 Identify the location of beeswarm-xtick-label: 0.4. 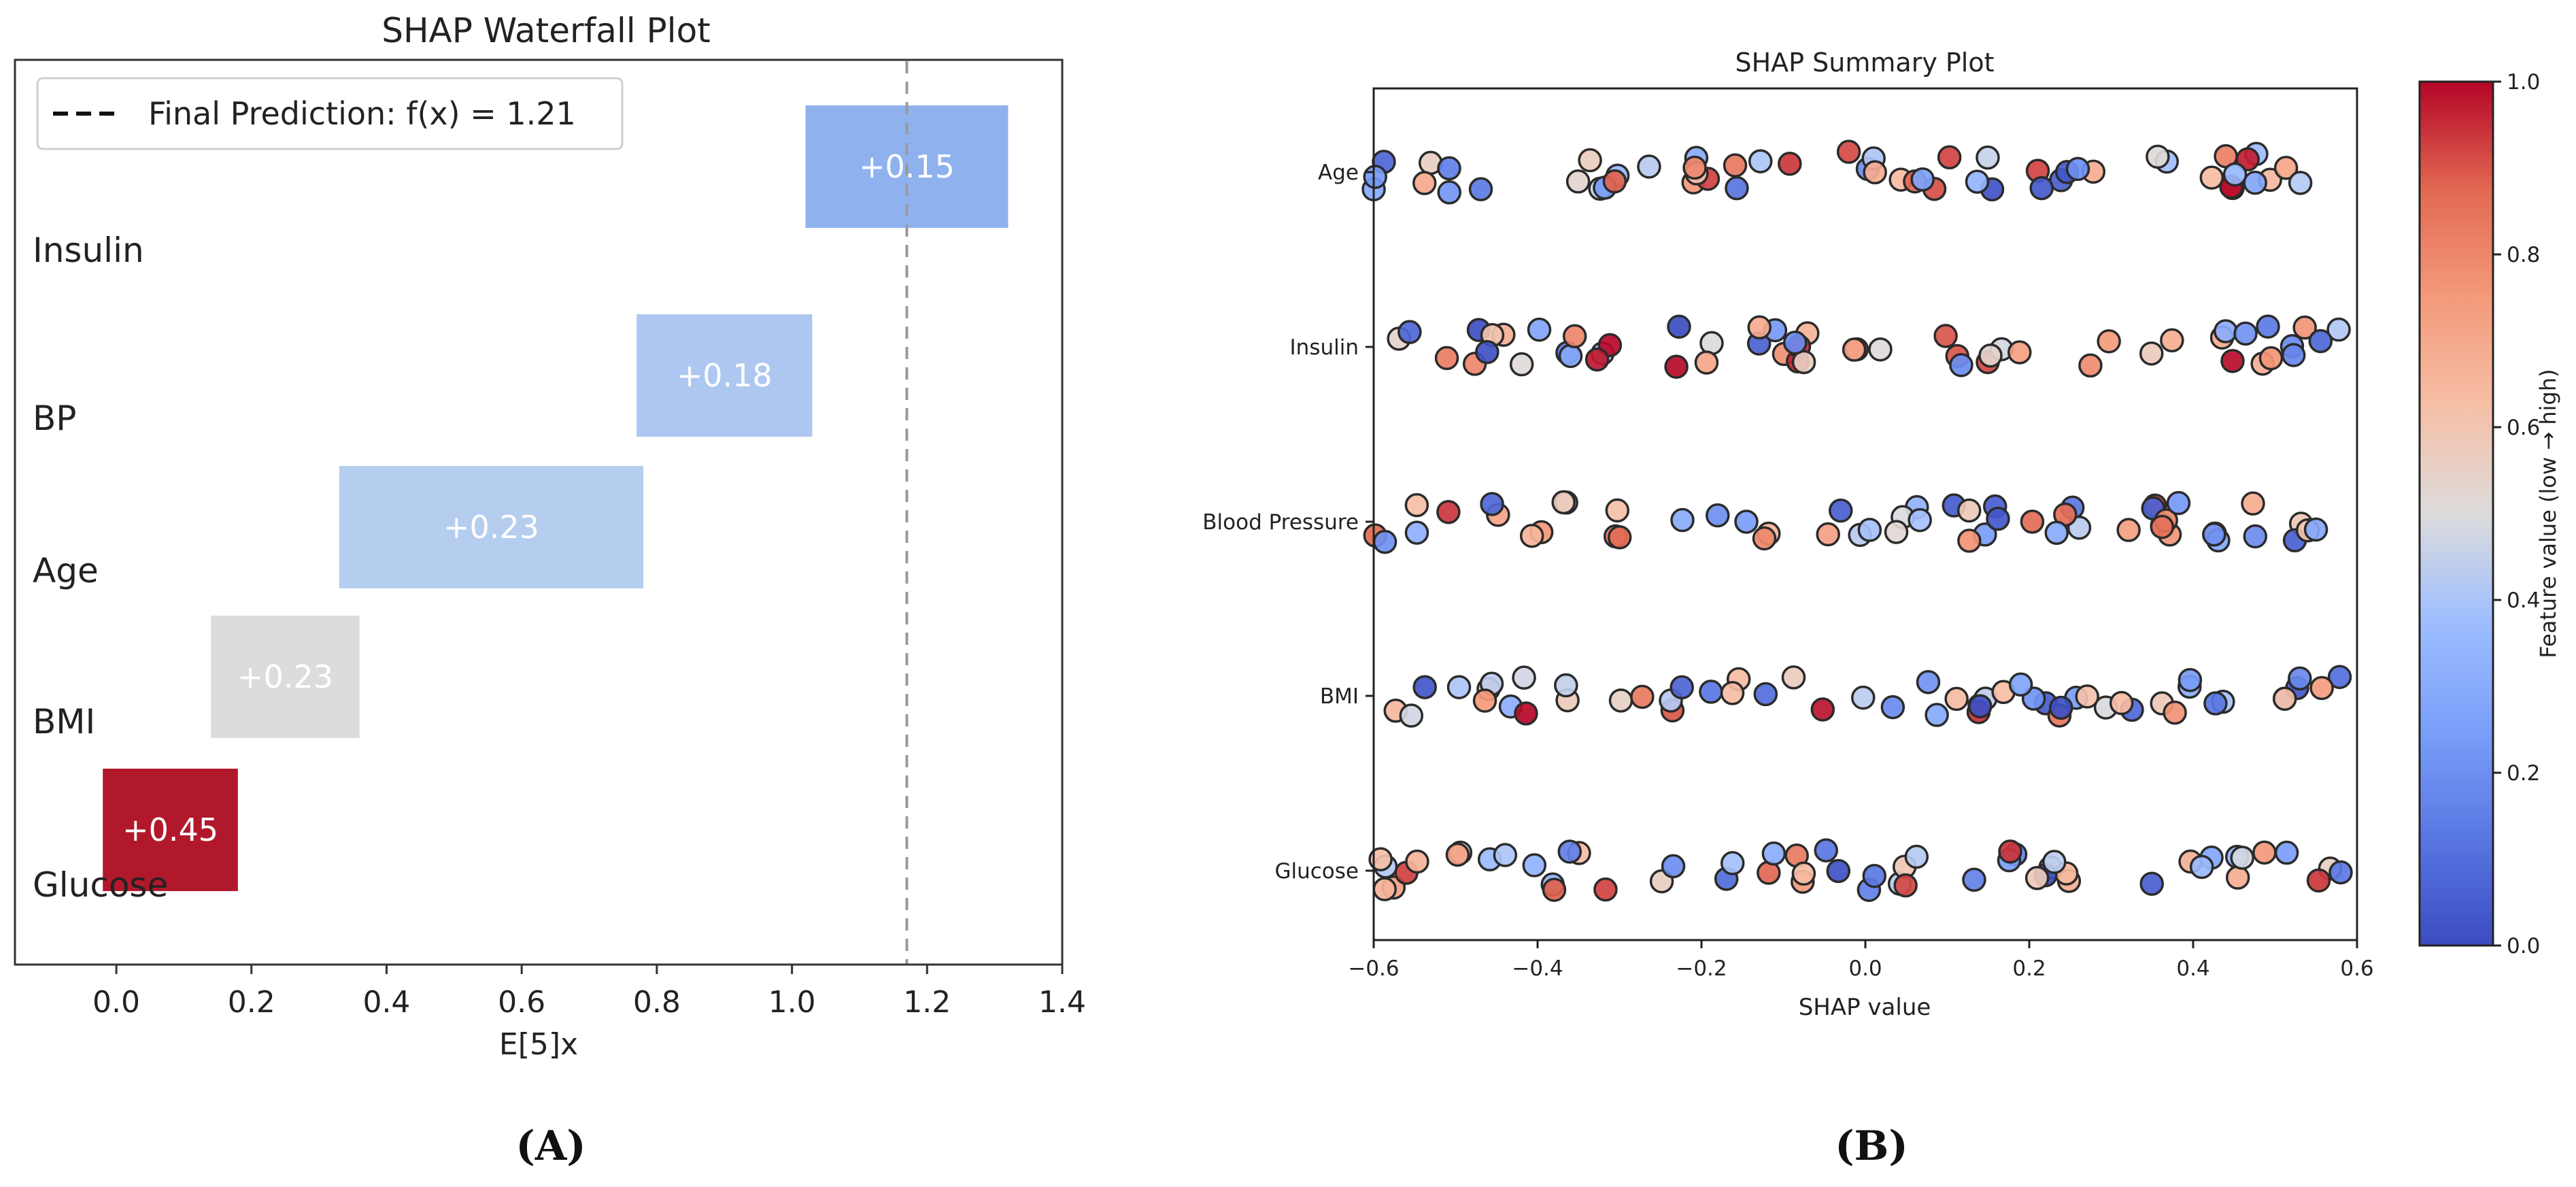
(2192, 968).